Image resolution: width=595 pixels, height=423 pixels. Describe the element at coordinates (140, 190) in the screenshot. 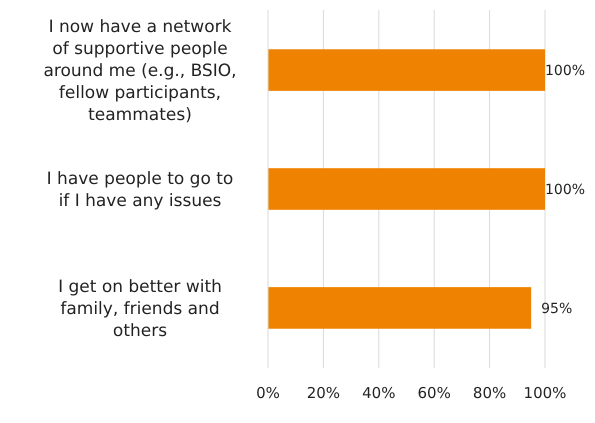

I see `y-tick-label: I have people to go to if I have any issues` at that location.